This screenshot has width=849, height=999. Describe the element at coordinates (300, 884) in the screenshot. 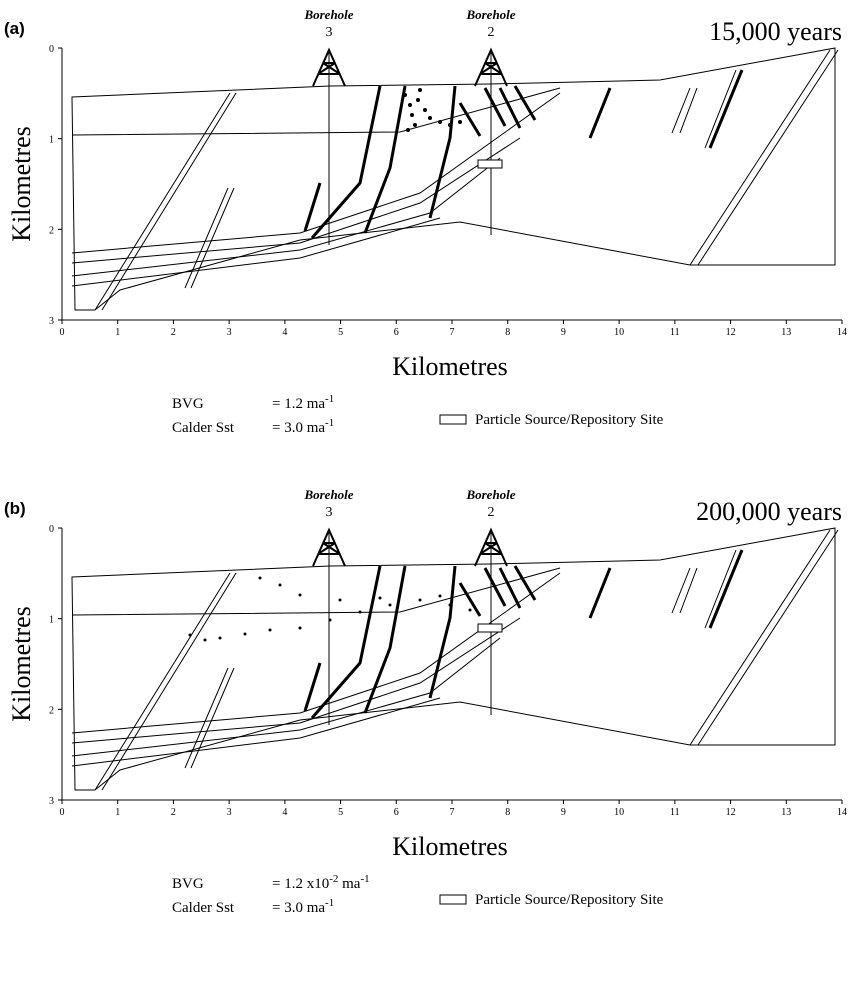

I see `text: = 1.2 x10` at that location.